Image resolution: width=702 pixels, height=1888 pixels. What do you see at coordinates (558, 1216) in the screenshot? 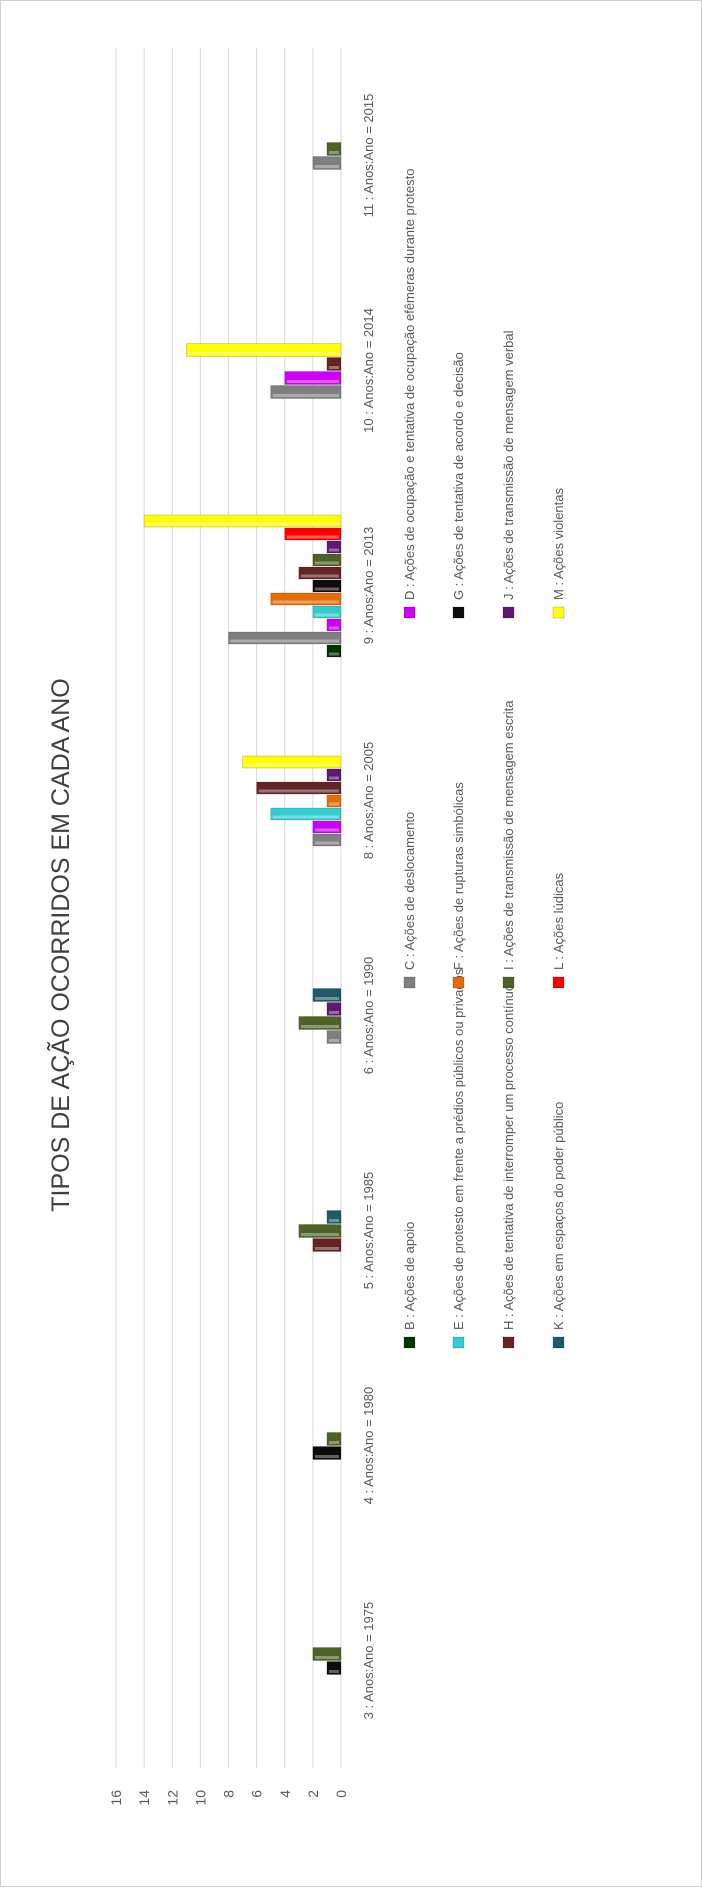
I see `legend-label: K : Ações em espaços do poder público` at bounding box center [558, 1216].